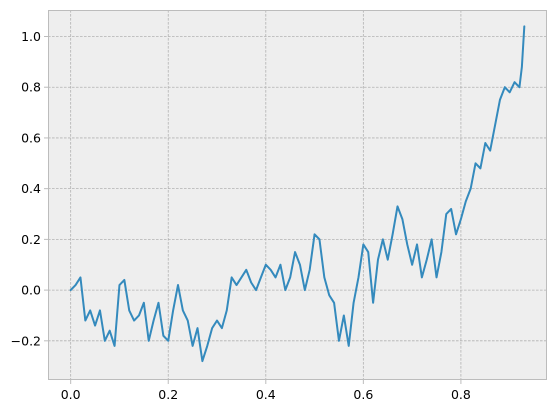  What do you see at coordinates (31, 239) in the screenshot?
I see `y-tick-label: 0.2` at bounding box center [31, 239].